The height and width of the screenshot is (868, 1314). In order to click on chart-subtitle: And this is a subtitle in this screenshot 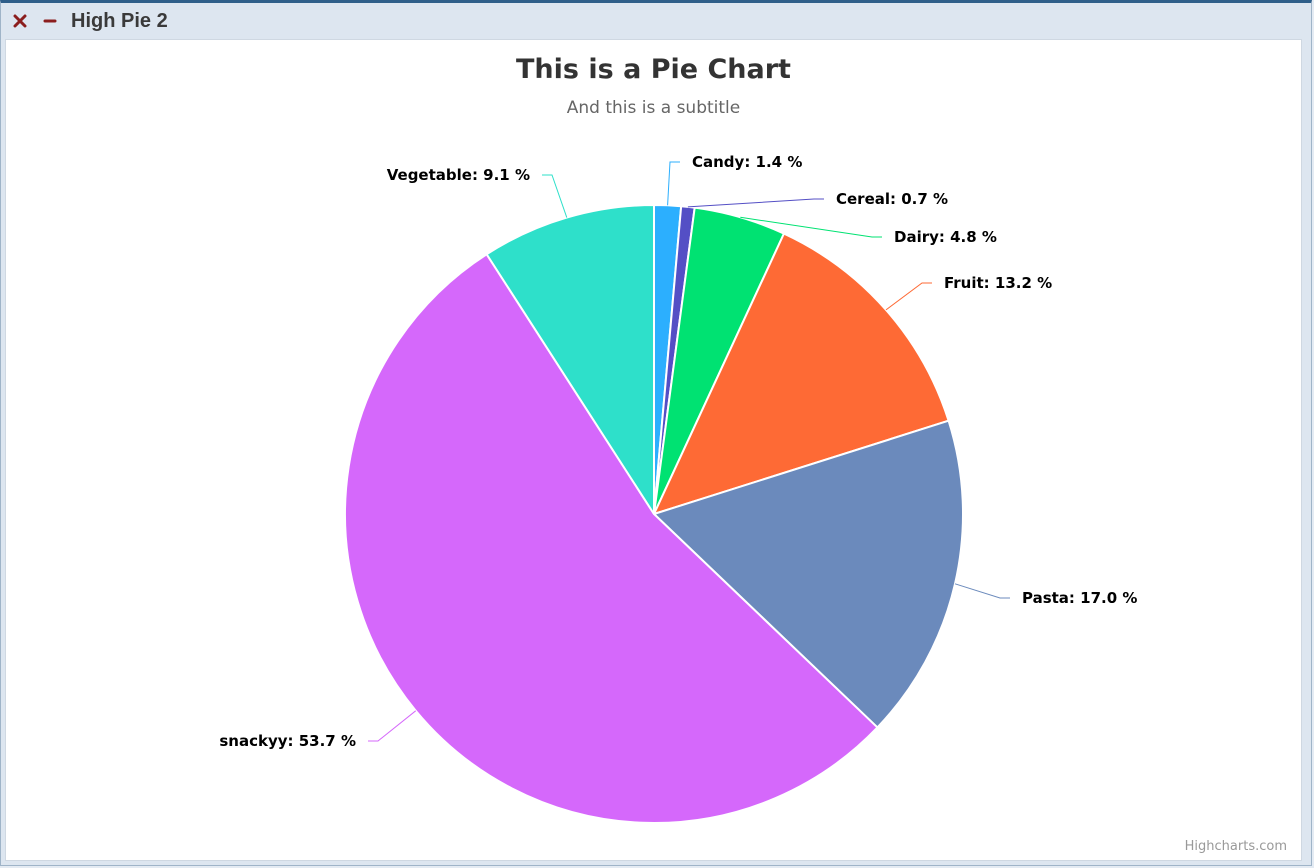, I will do `click(653, 108)`.